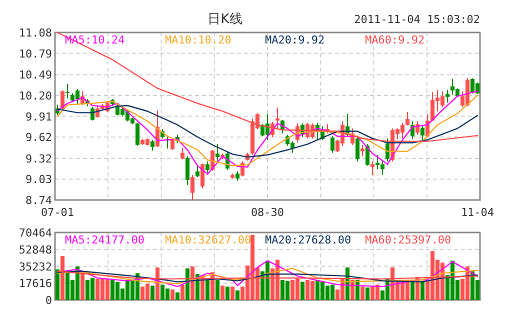 The height and width of the screenshot is (330, 505). What do you see at coordinates (35, 249) in the screenshot?
I see `y-tick-label: 52848` at bounding box center [35, 249].